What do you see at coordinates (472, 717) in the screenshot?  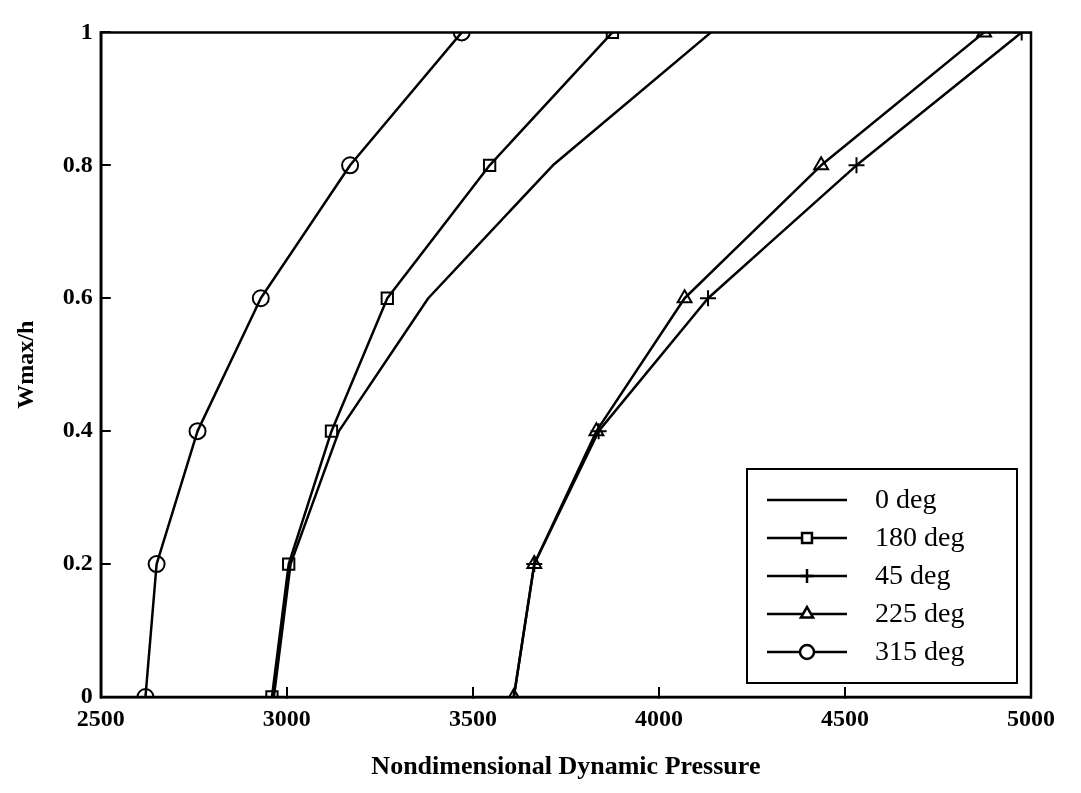 I see `x-tick-label: 3500` at bounding box center [472, 717].